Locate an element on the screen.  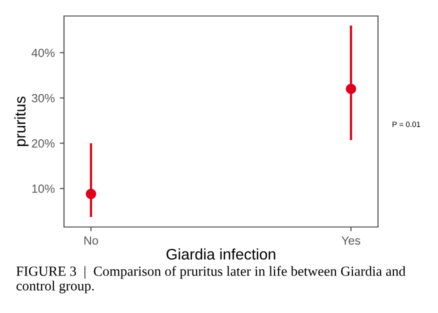
caption: FIGURE 3 | Comparison of pruritus later in life between Giardia and control group. is located at coordinates (211, 280).